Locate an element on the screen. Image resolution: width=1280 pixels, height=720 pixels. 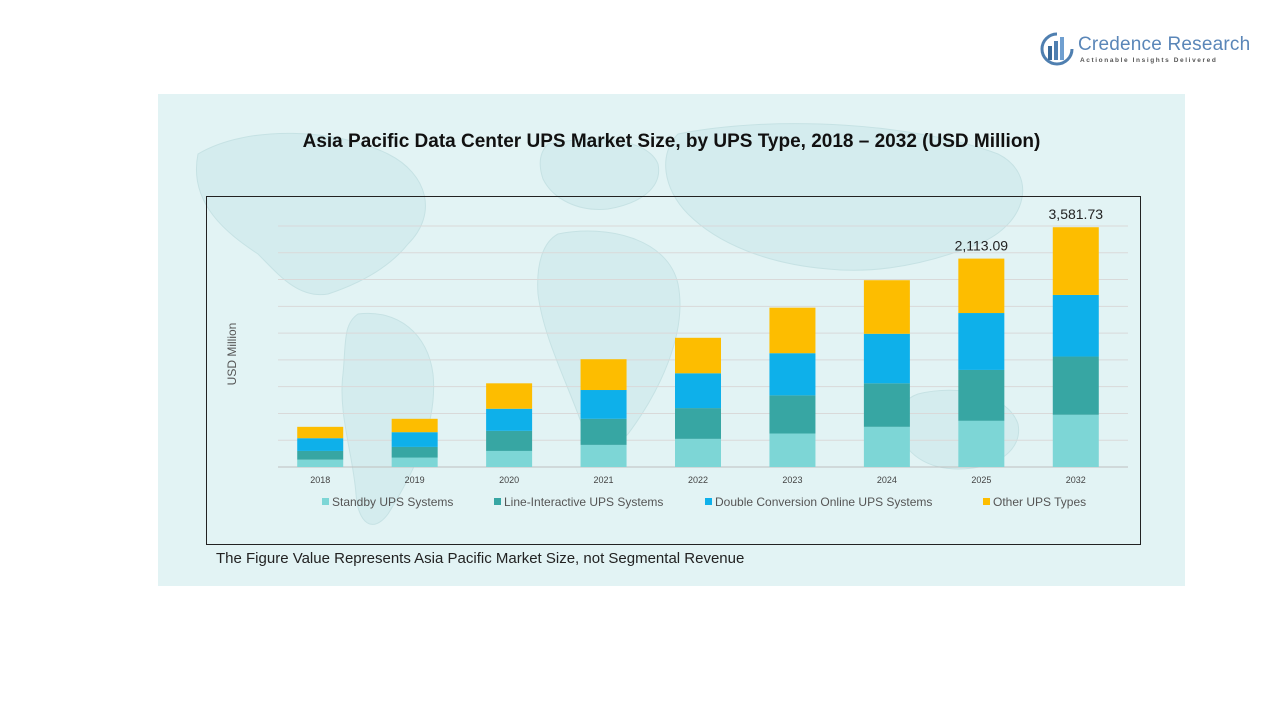
legend-label: Double Conversion Online UPS Systems is located at coordinates (823, 502).